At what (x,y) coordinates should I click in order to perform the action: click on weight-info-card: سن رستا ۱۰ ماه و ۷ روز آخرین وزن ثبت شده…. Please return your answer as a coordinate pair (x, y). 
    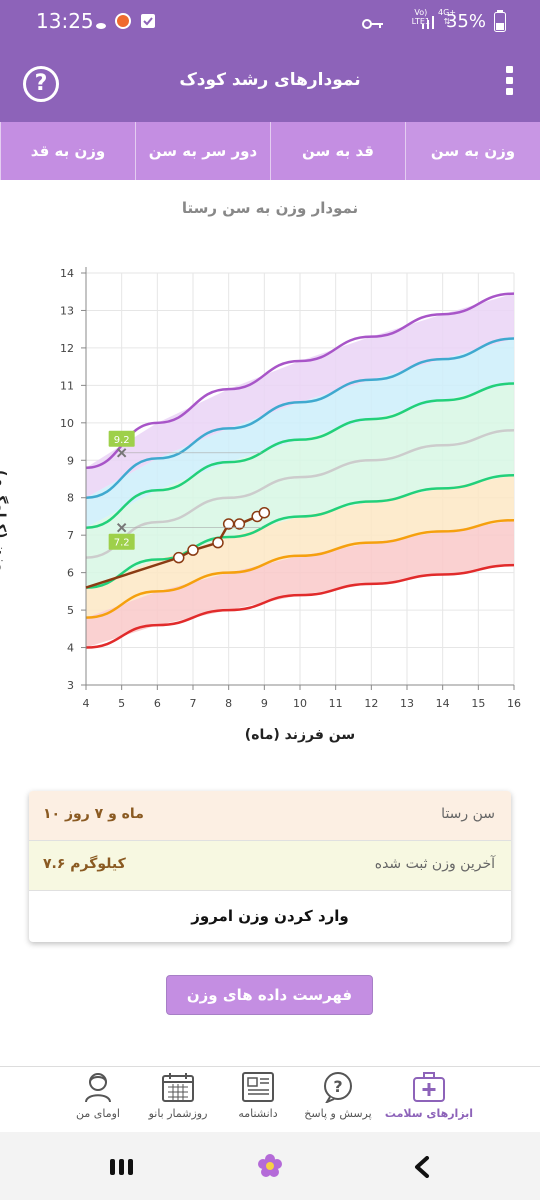
    Looking at the image, I should click on (270, 866).